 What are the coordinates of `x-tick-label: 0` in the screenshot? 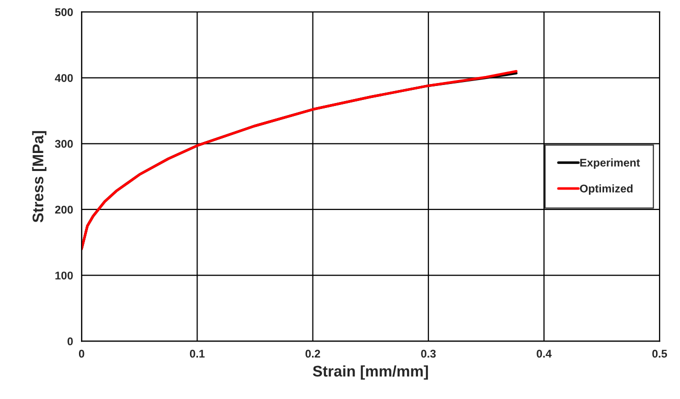 It's located at (81, 354).